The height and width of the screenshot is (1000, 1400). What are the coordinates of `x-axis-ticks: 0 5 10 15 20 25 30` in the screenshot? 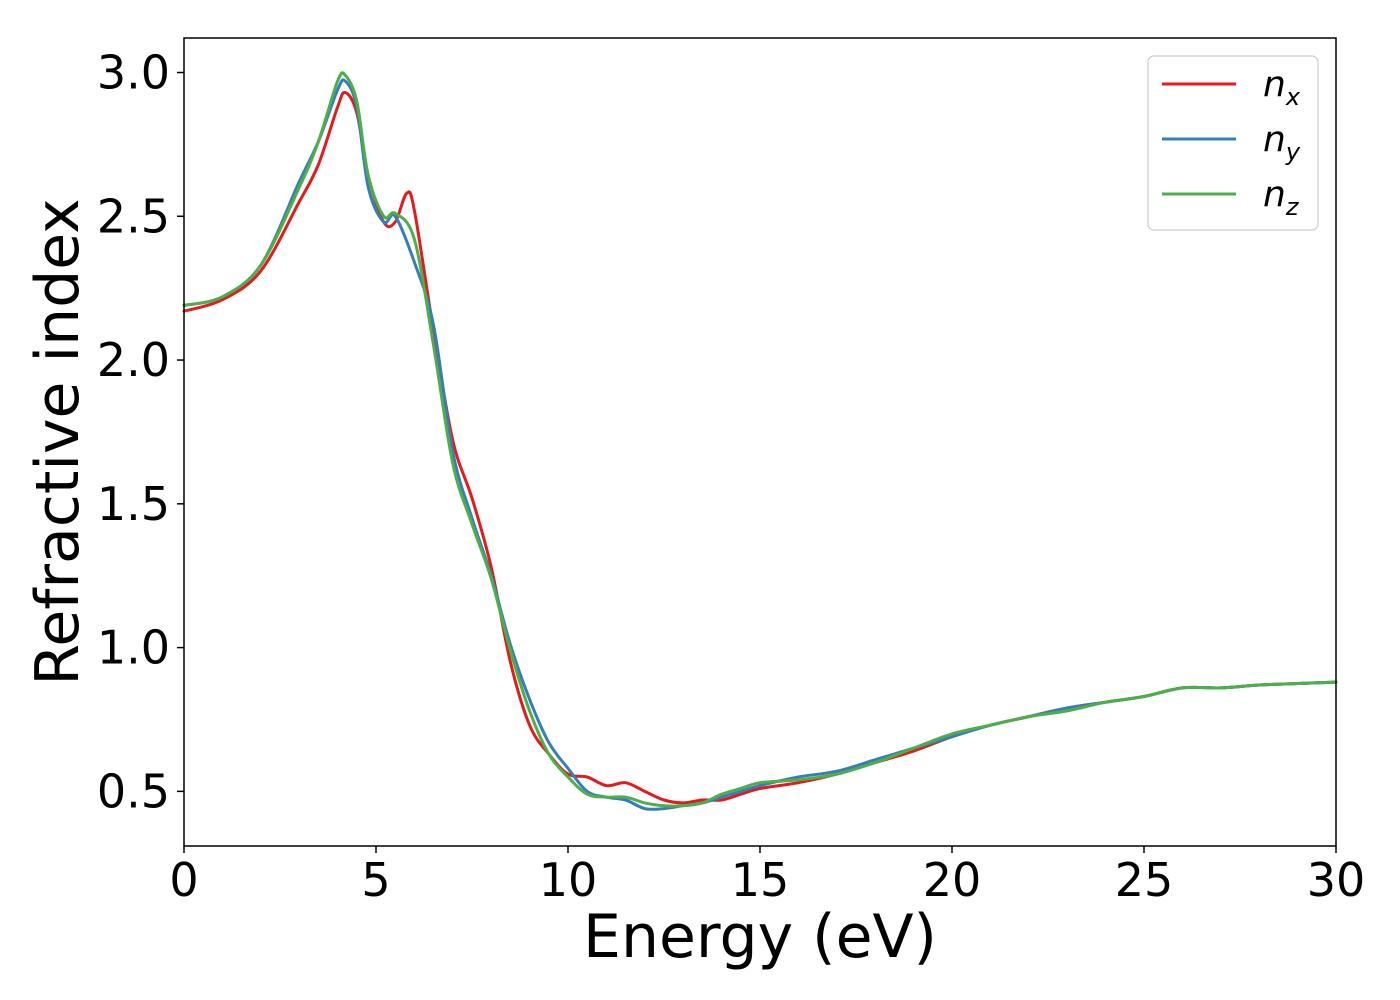 It's located at (767, 876).